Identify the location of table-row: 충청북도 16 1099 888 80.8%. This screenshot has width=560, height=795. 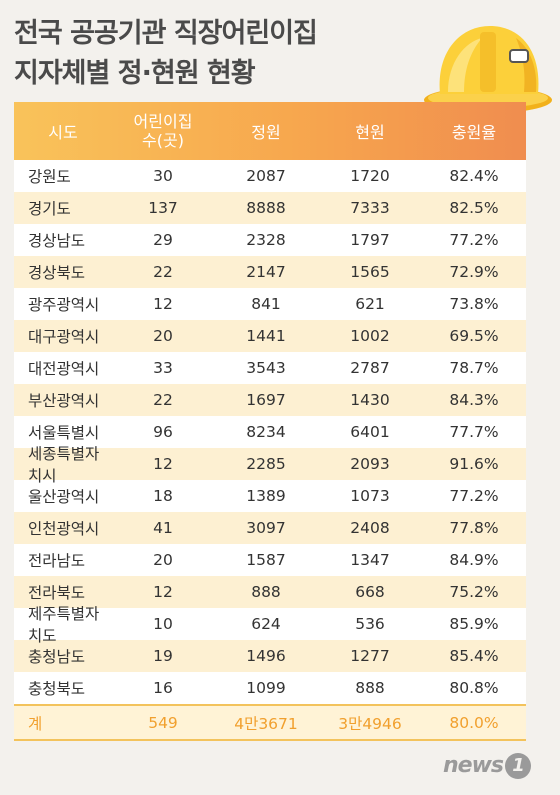
(270, 688).